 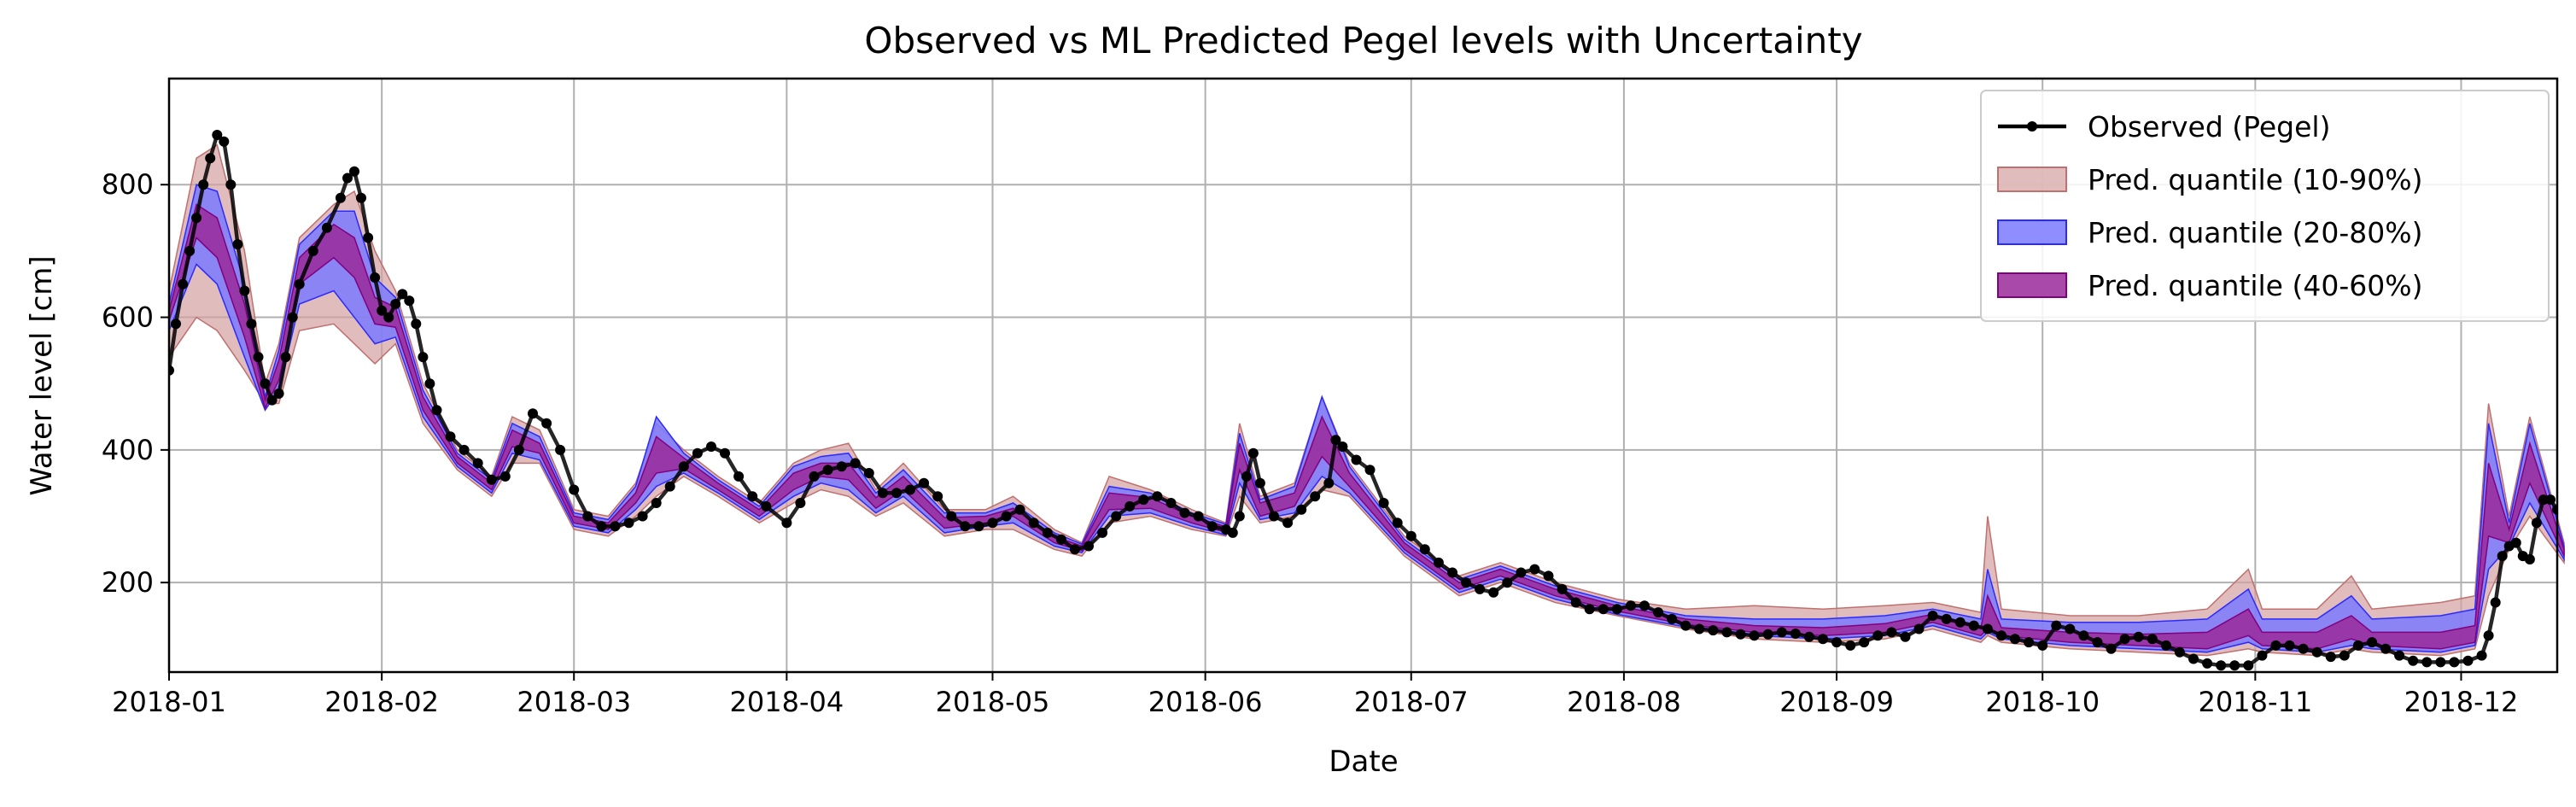 What do you see at coordinates (1411, 702) in the screenshot?
I see `x-tick-label: 2018-07` at bounding box center [1411, 702].